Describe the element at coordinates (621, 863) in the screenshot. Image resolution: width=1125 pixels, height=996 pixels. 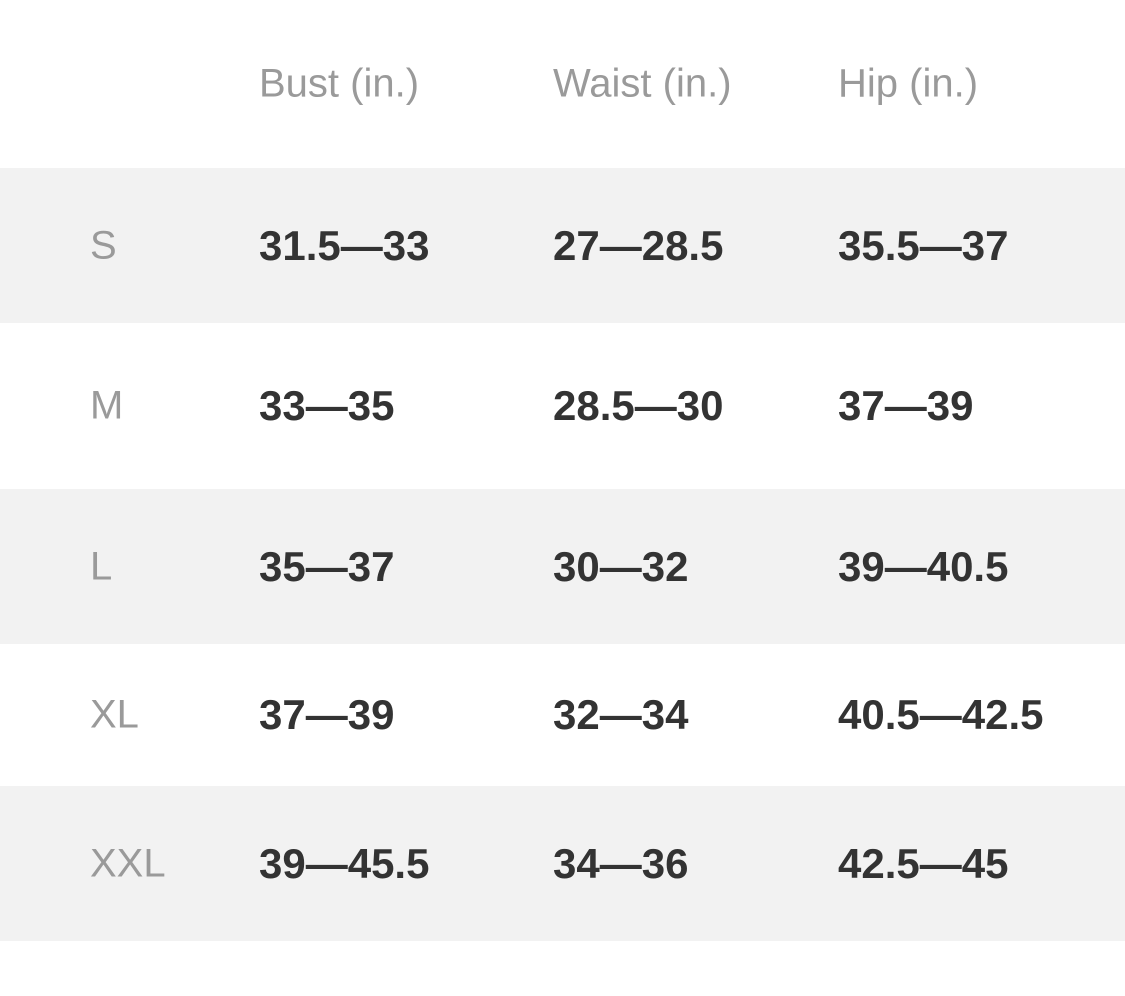
I see `waist-value: 34—36` at that location.